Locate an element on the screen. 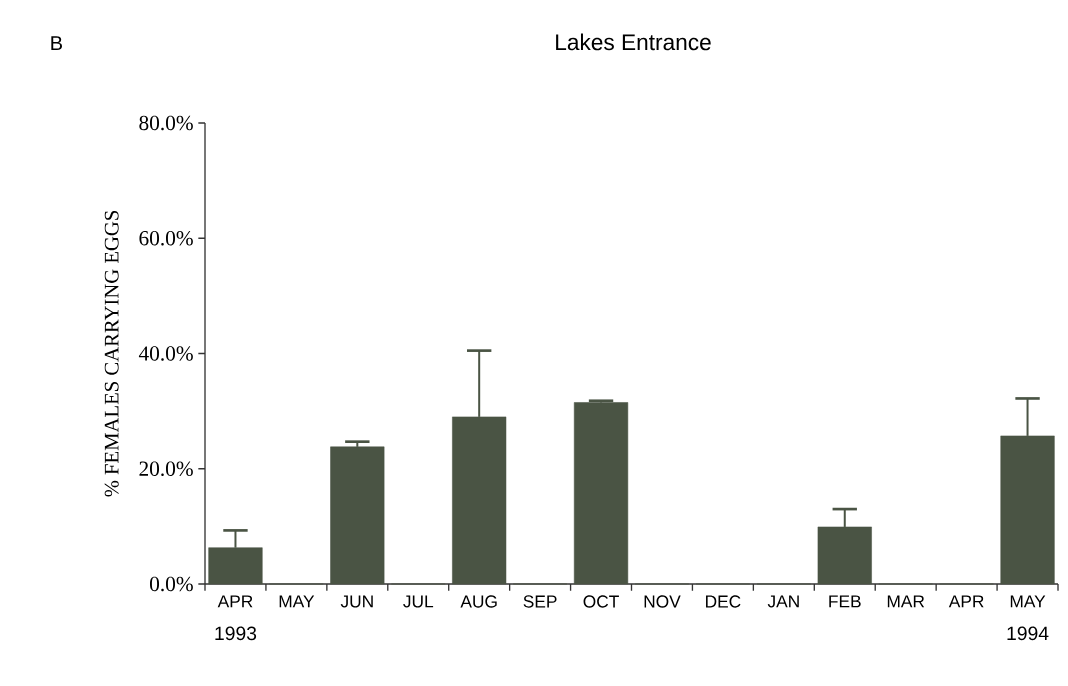 This screenshot has height=686, width=1068. y-axis-title: % FEMALES CARRYING EGGS is located at coordinates (111, 354).